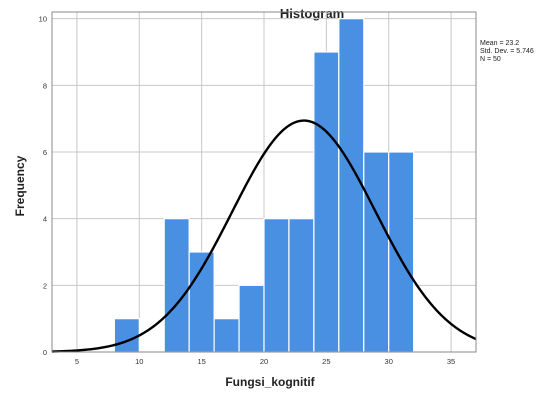 The width and height of the screenshot is (554, 396). What do you see at coordinates (43, 186) in the screenshot?
I see `y-tick-labels: 0 2 4 6 8 10` at bounding box center [43, 186].